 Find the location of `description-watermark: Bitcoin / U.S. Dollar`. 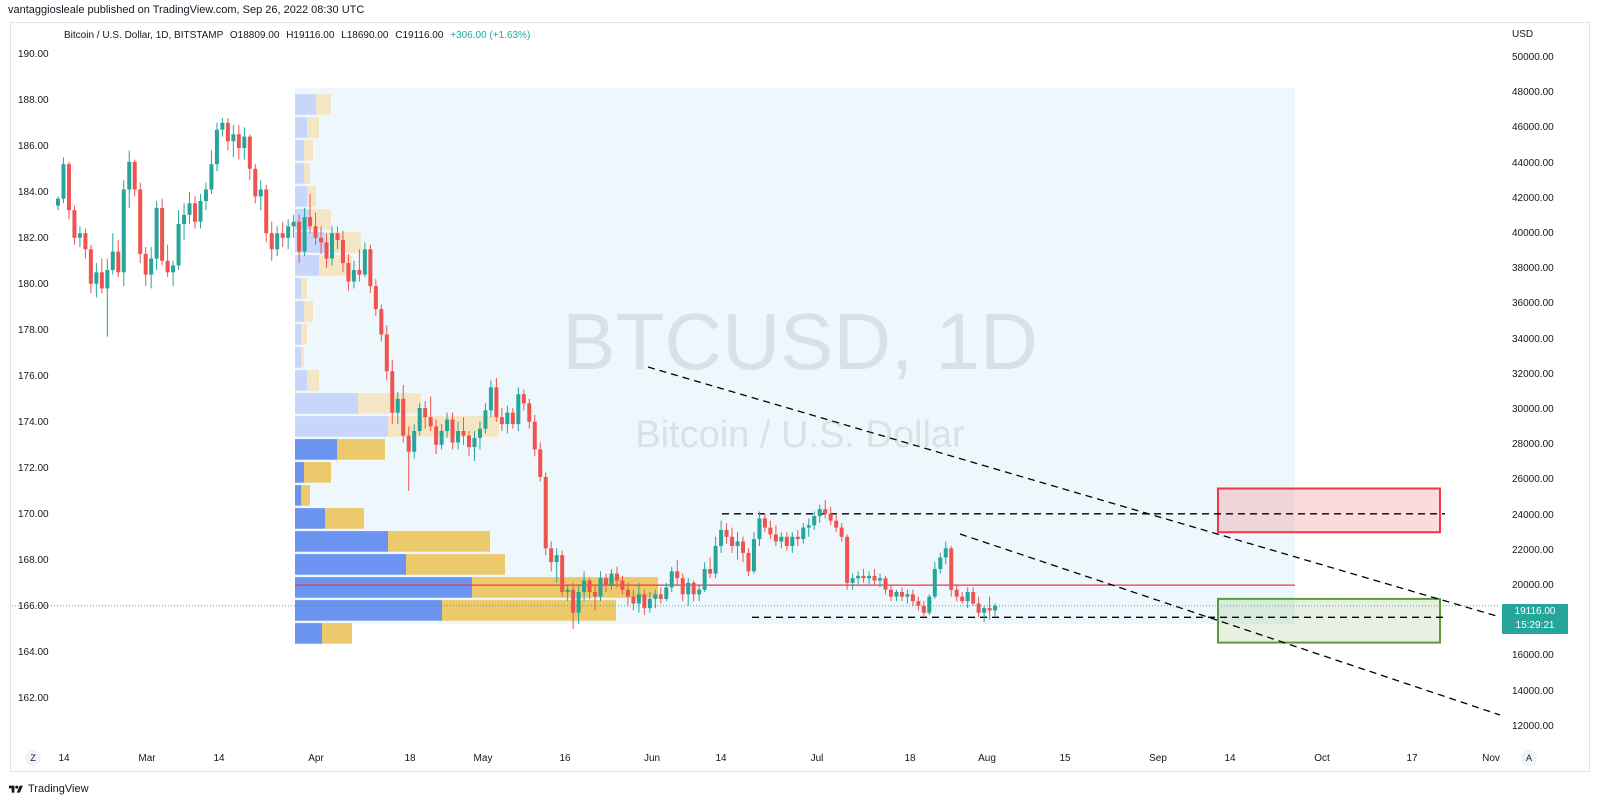

description-watermark: Bitcoin / U.S. Dollar is located at coordinates (800, 435).